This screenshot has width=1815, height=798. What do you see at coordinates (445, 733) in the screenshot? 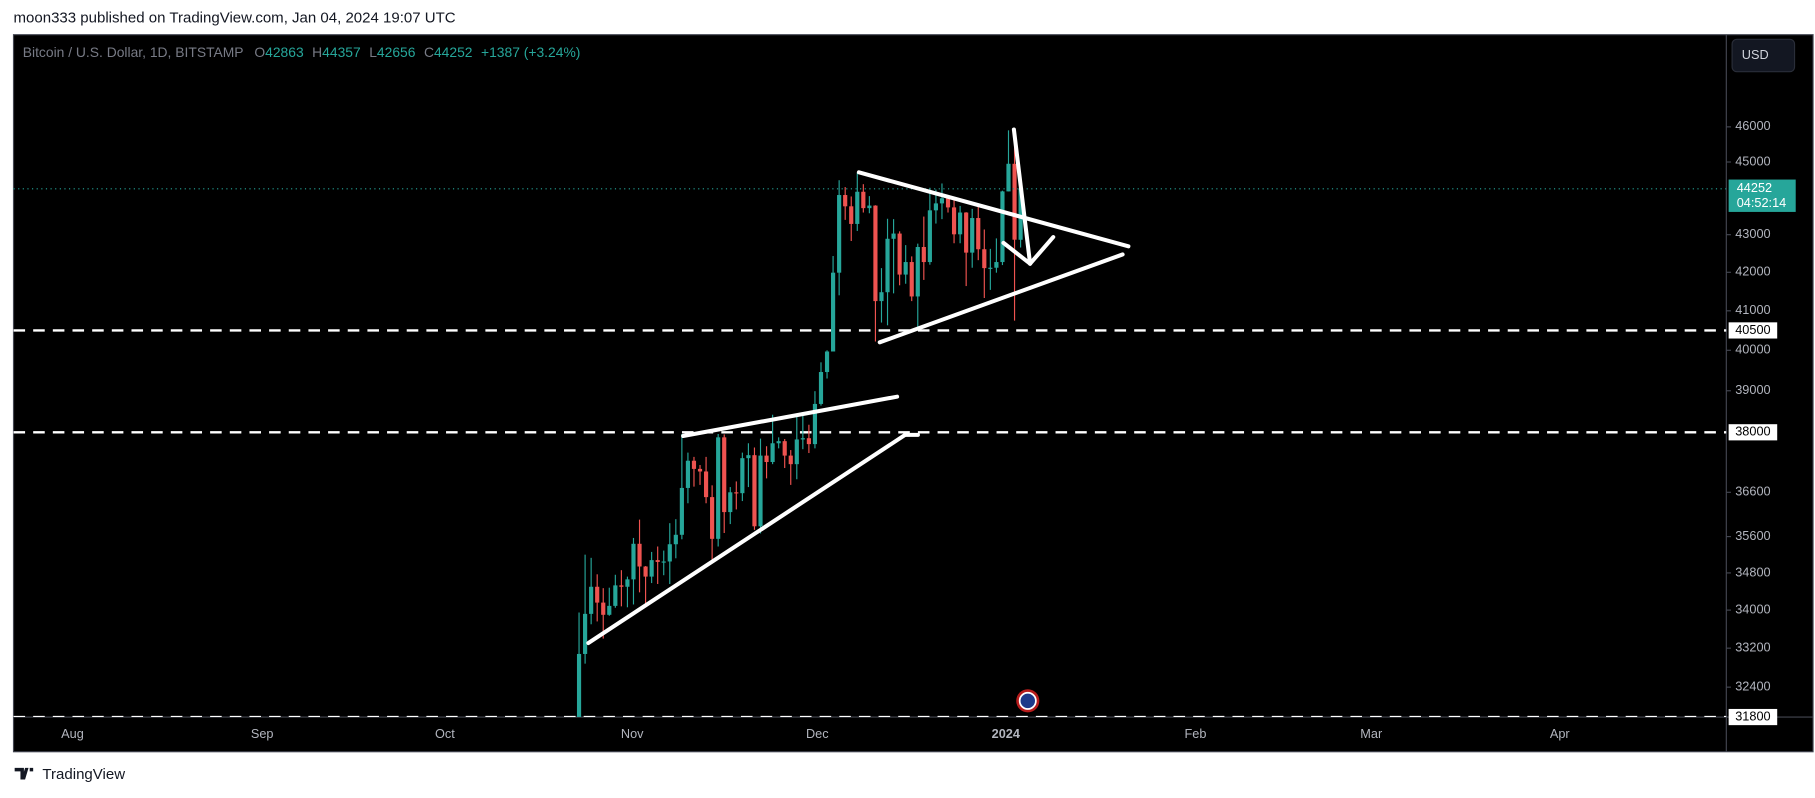
I see `x-tick-label: Oct` at bounding box center [445, 733].